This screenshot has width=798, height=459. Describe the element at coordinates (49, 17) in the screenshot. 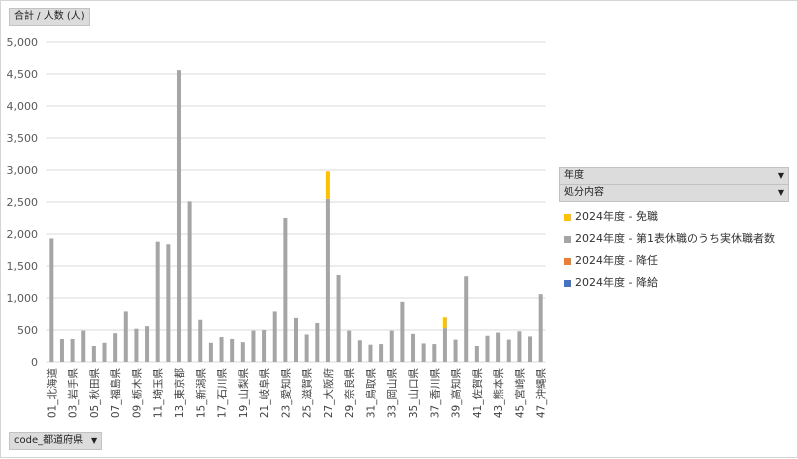

I see `values-field-button: 合計 / 人数 (人)` at that location.